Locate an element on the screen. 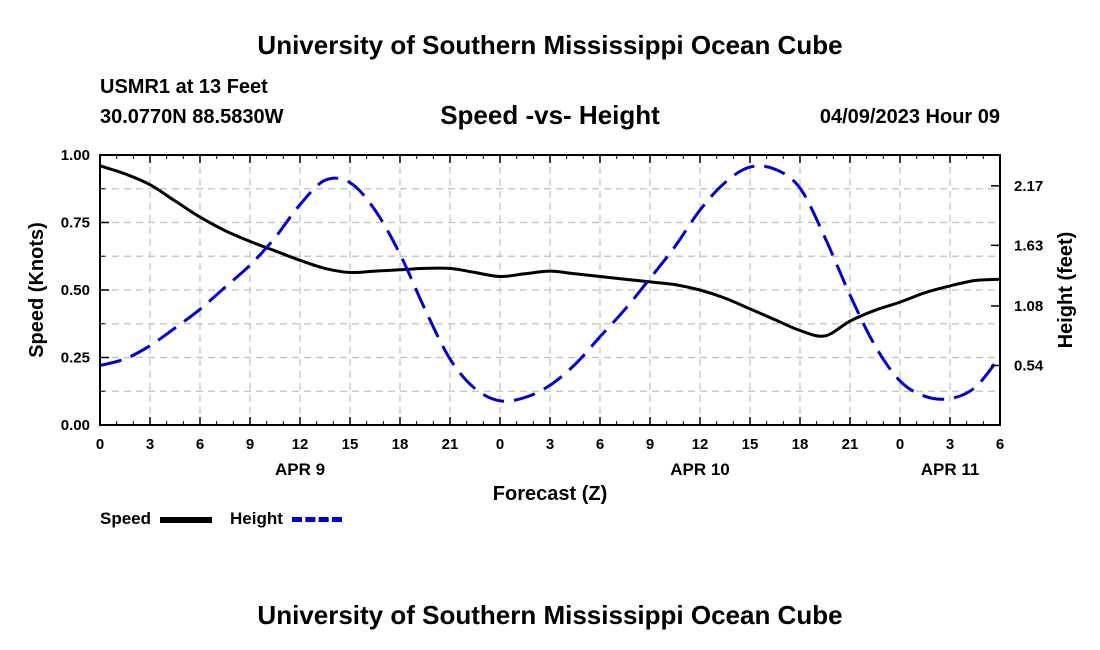 The height and width of the screenshot is (650, 1100). legend-height-swatch is located at coordinates (317, 519).